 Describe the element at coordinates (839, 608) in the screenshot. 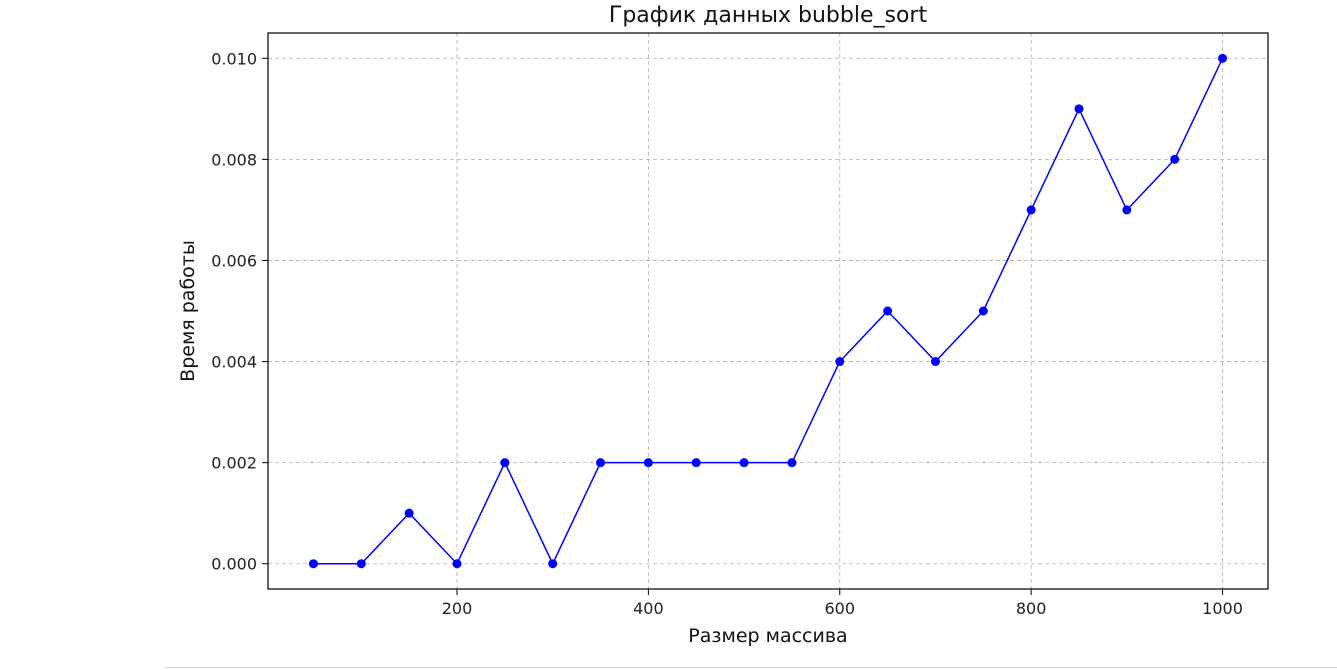

I see `x-tick-label: 600` at that location.